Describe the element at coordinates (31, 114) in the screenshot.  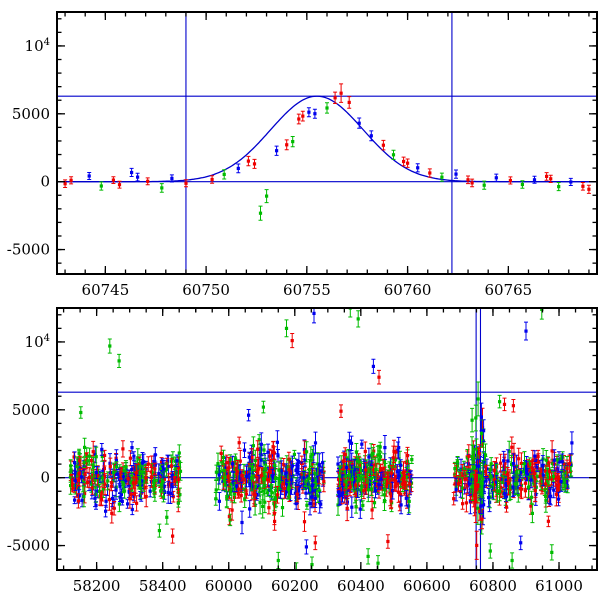
I see `y-tick-label: 5000` at that location.